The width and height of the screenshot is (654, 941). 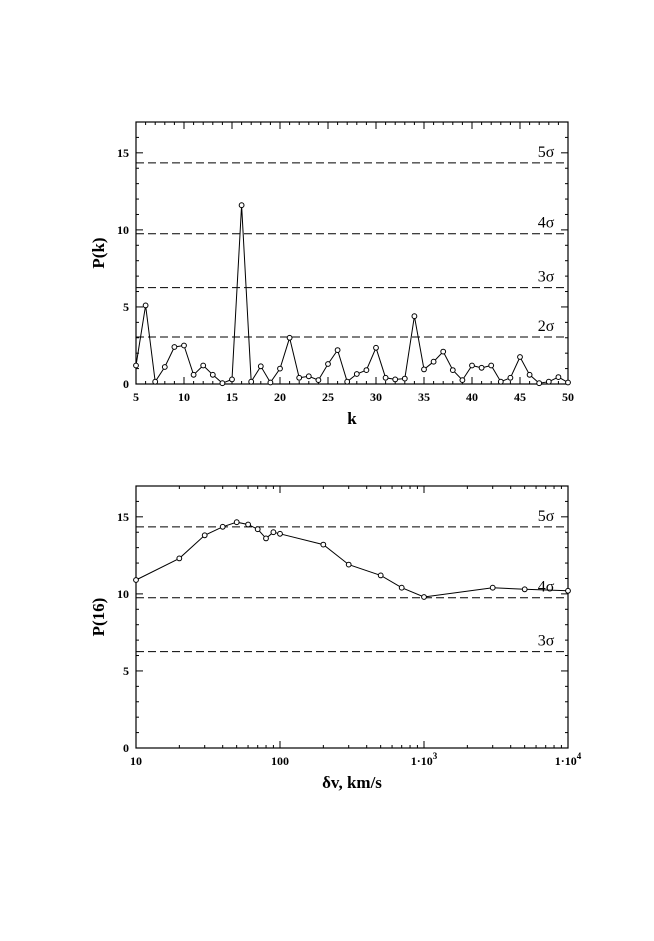 I want to click on x-tick-label: 45, so click(x=520, y=397).